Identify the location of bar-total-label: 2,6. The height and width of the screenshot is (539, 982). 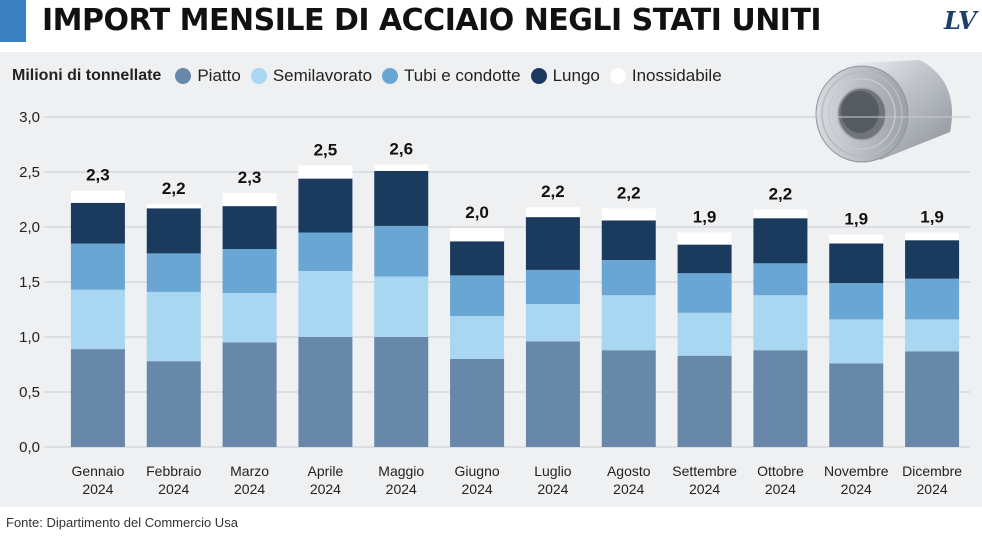
(401, 148).